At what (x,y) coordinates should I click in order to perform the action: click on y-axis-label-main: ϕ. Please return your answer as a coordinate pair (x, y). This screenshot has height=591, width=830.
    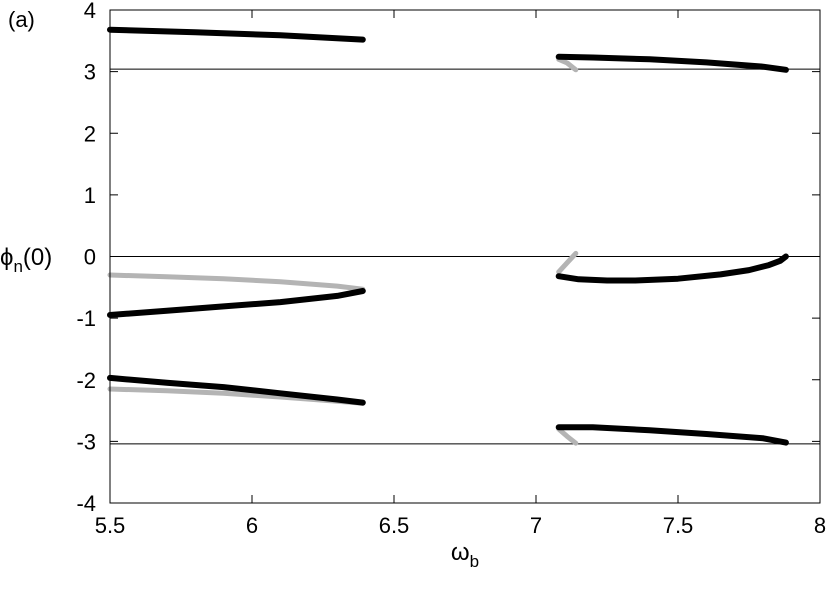
    Looking at the image, I should click on (6, 257).